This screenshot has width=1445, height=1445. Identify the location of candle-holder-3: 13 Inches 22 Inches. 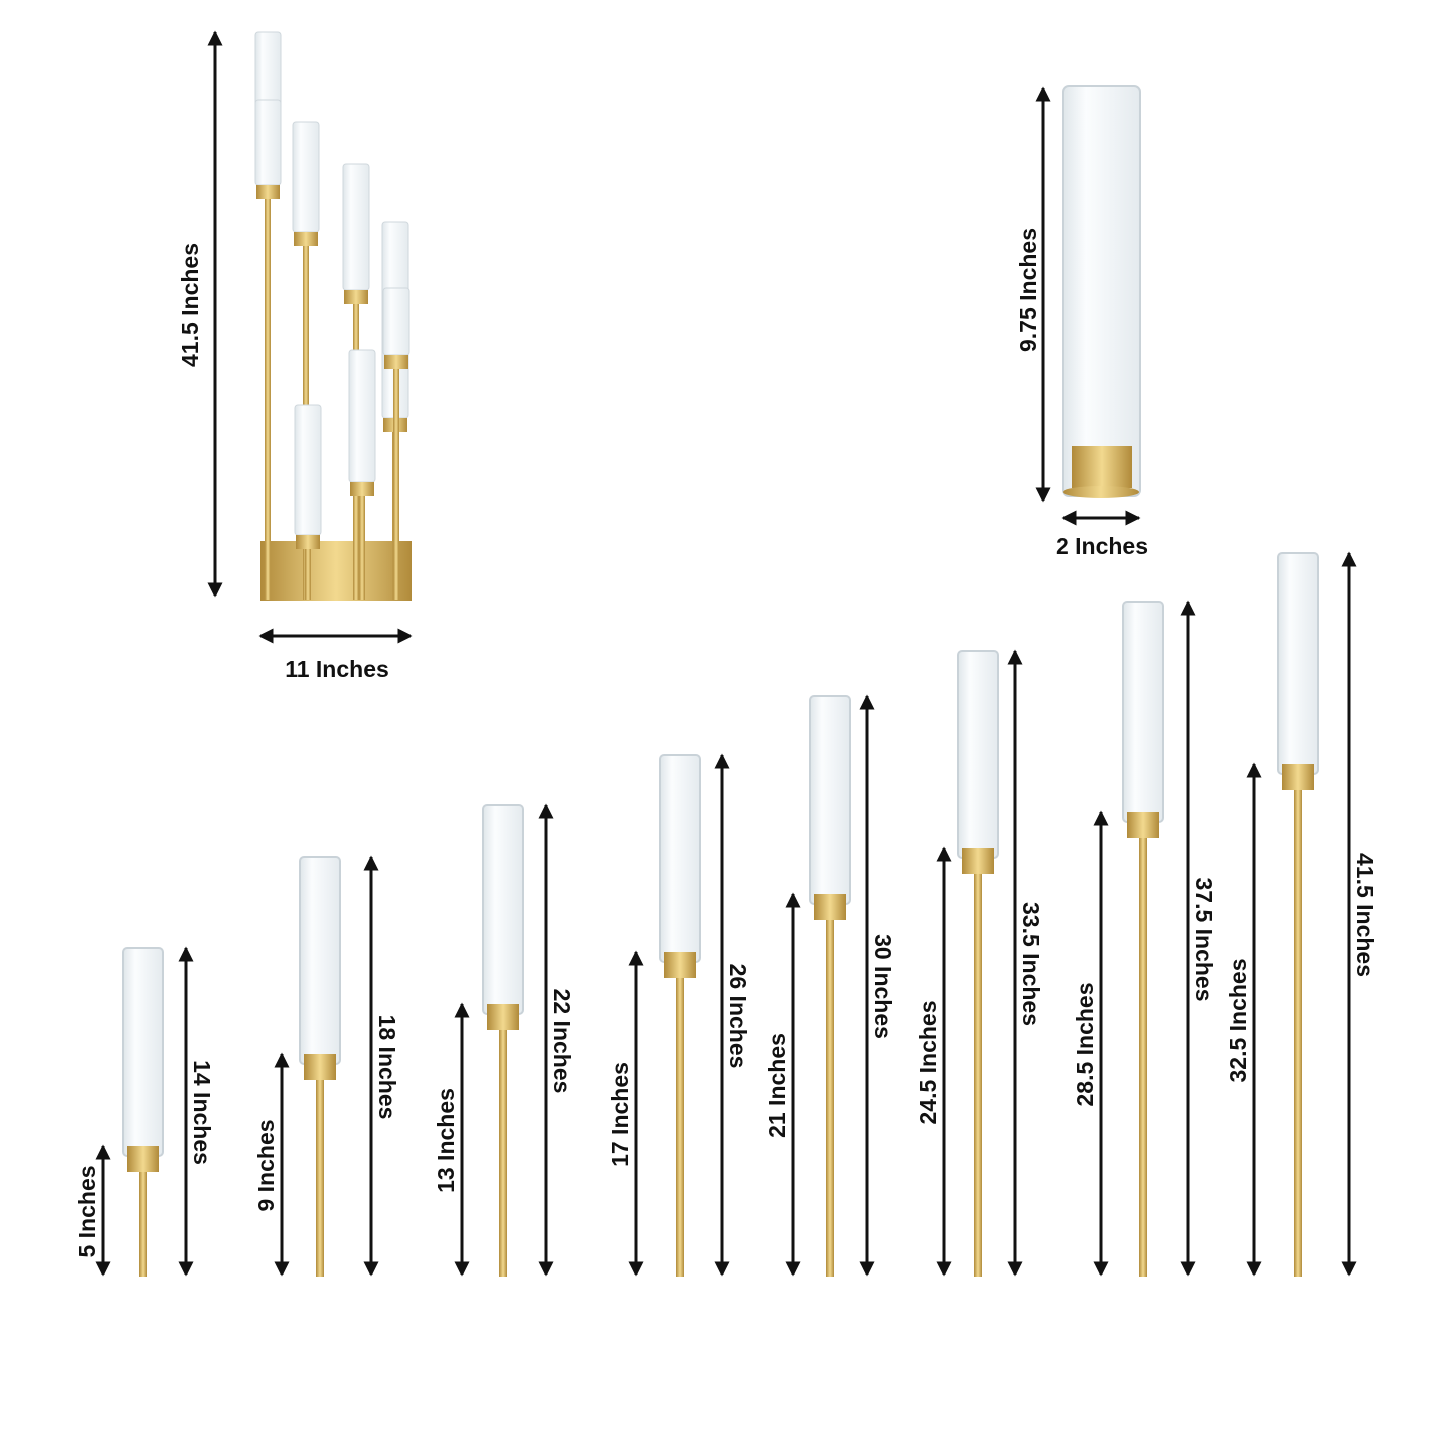
(504, 1040).